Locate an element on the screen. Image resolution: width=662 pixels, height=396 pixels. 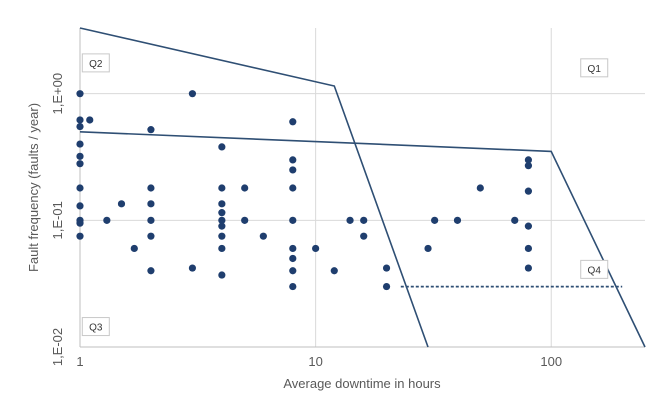
quadrant-label-q3: Q3 is located at coordinates (95, 327).